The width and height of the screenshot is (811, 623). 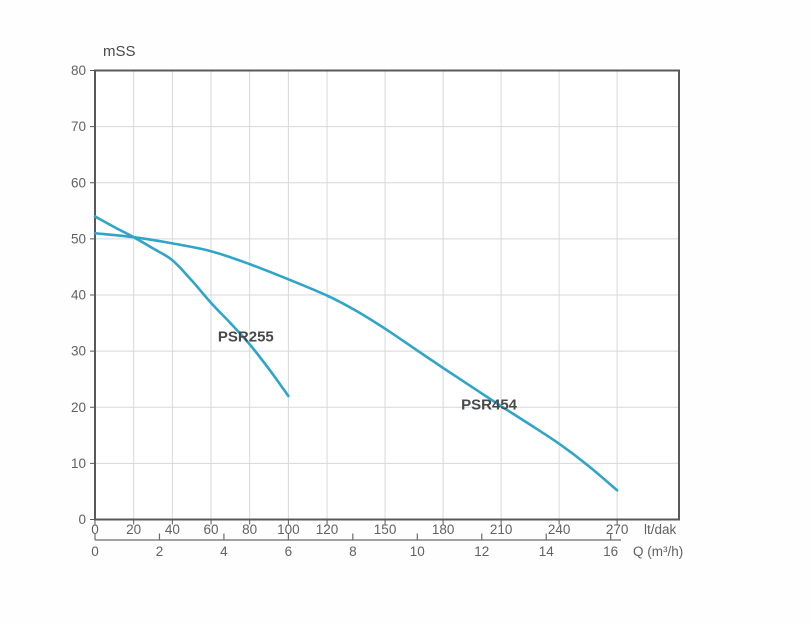 I want to click on x2-tick-label: 4, so click(x=224, y=551).